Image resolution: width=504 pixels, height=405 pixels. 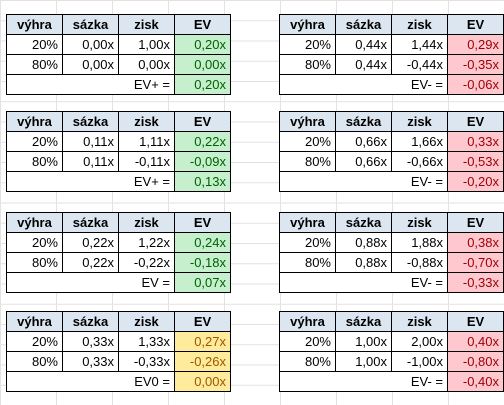 What do you see at coordinates (419, 161) in the screenshot?
I see `cell-profit: -0,66x` at bounding box center [419, 161].